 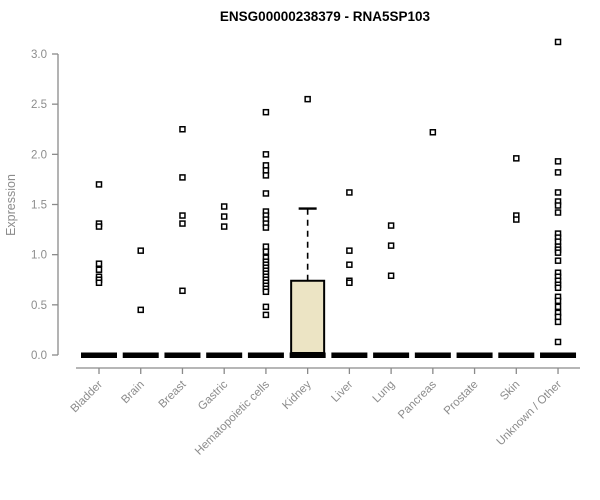 I want to click on x-tick-label: Breast, so click(x=173, y=394).